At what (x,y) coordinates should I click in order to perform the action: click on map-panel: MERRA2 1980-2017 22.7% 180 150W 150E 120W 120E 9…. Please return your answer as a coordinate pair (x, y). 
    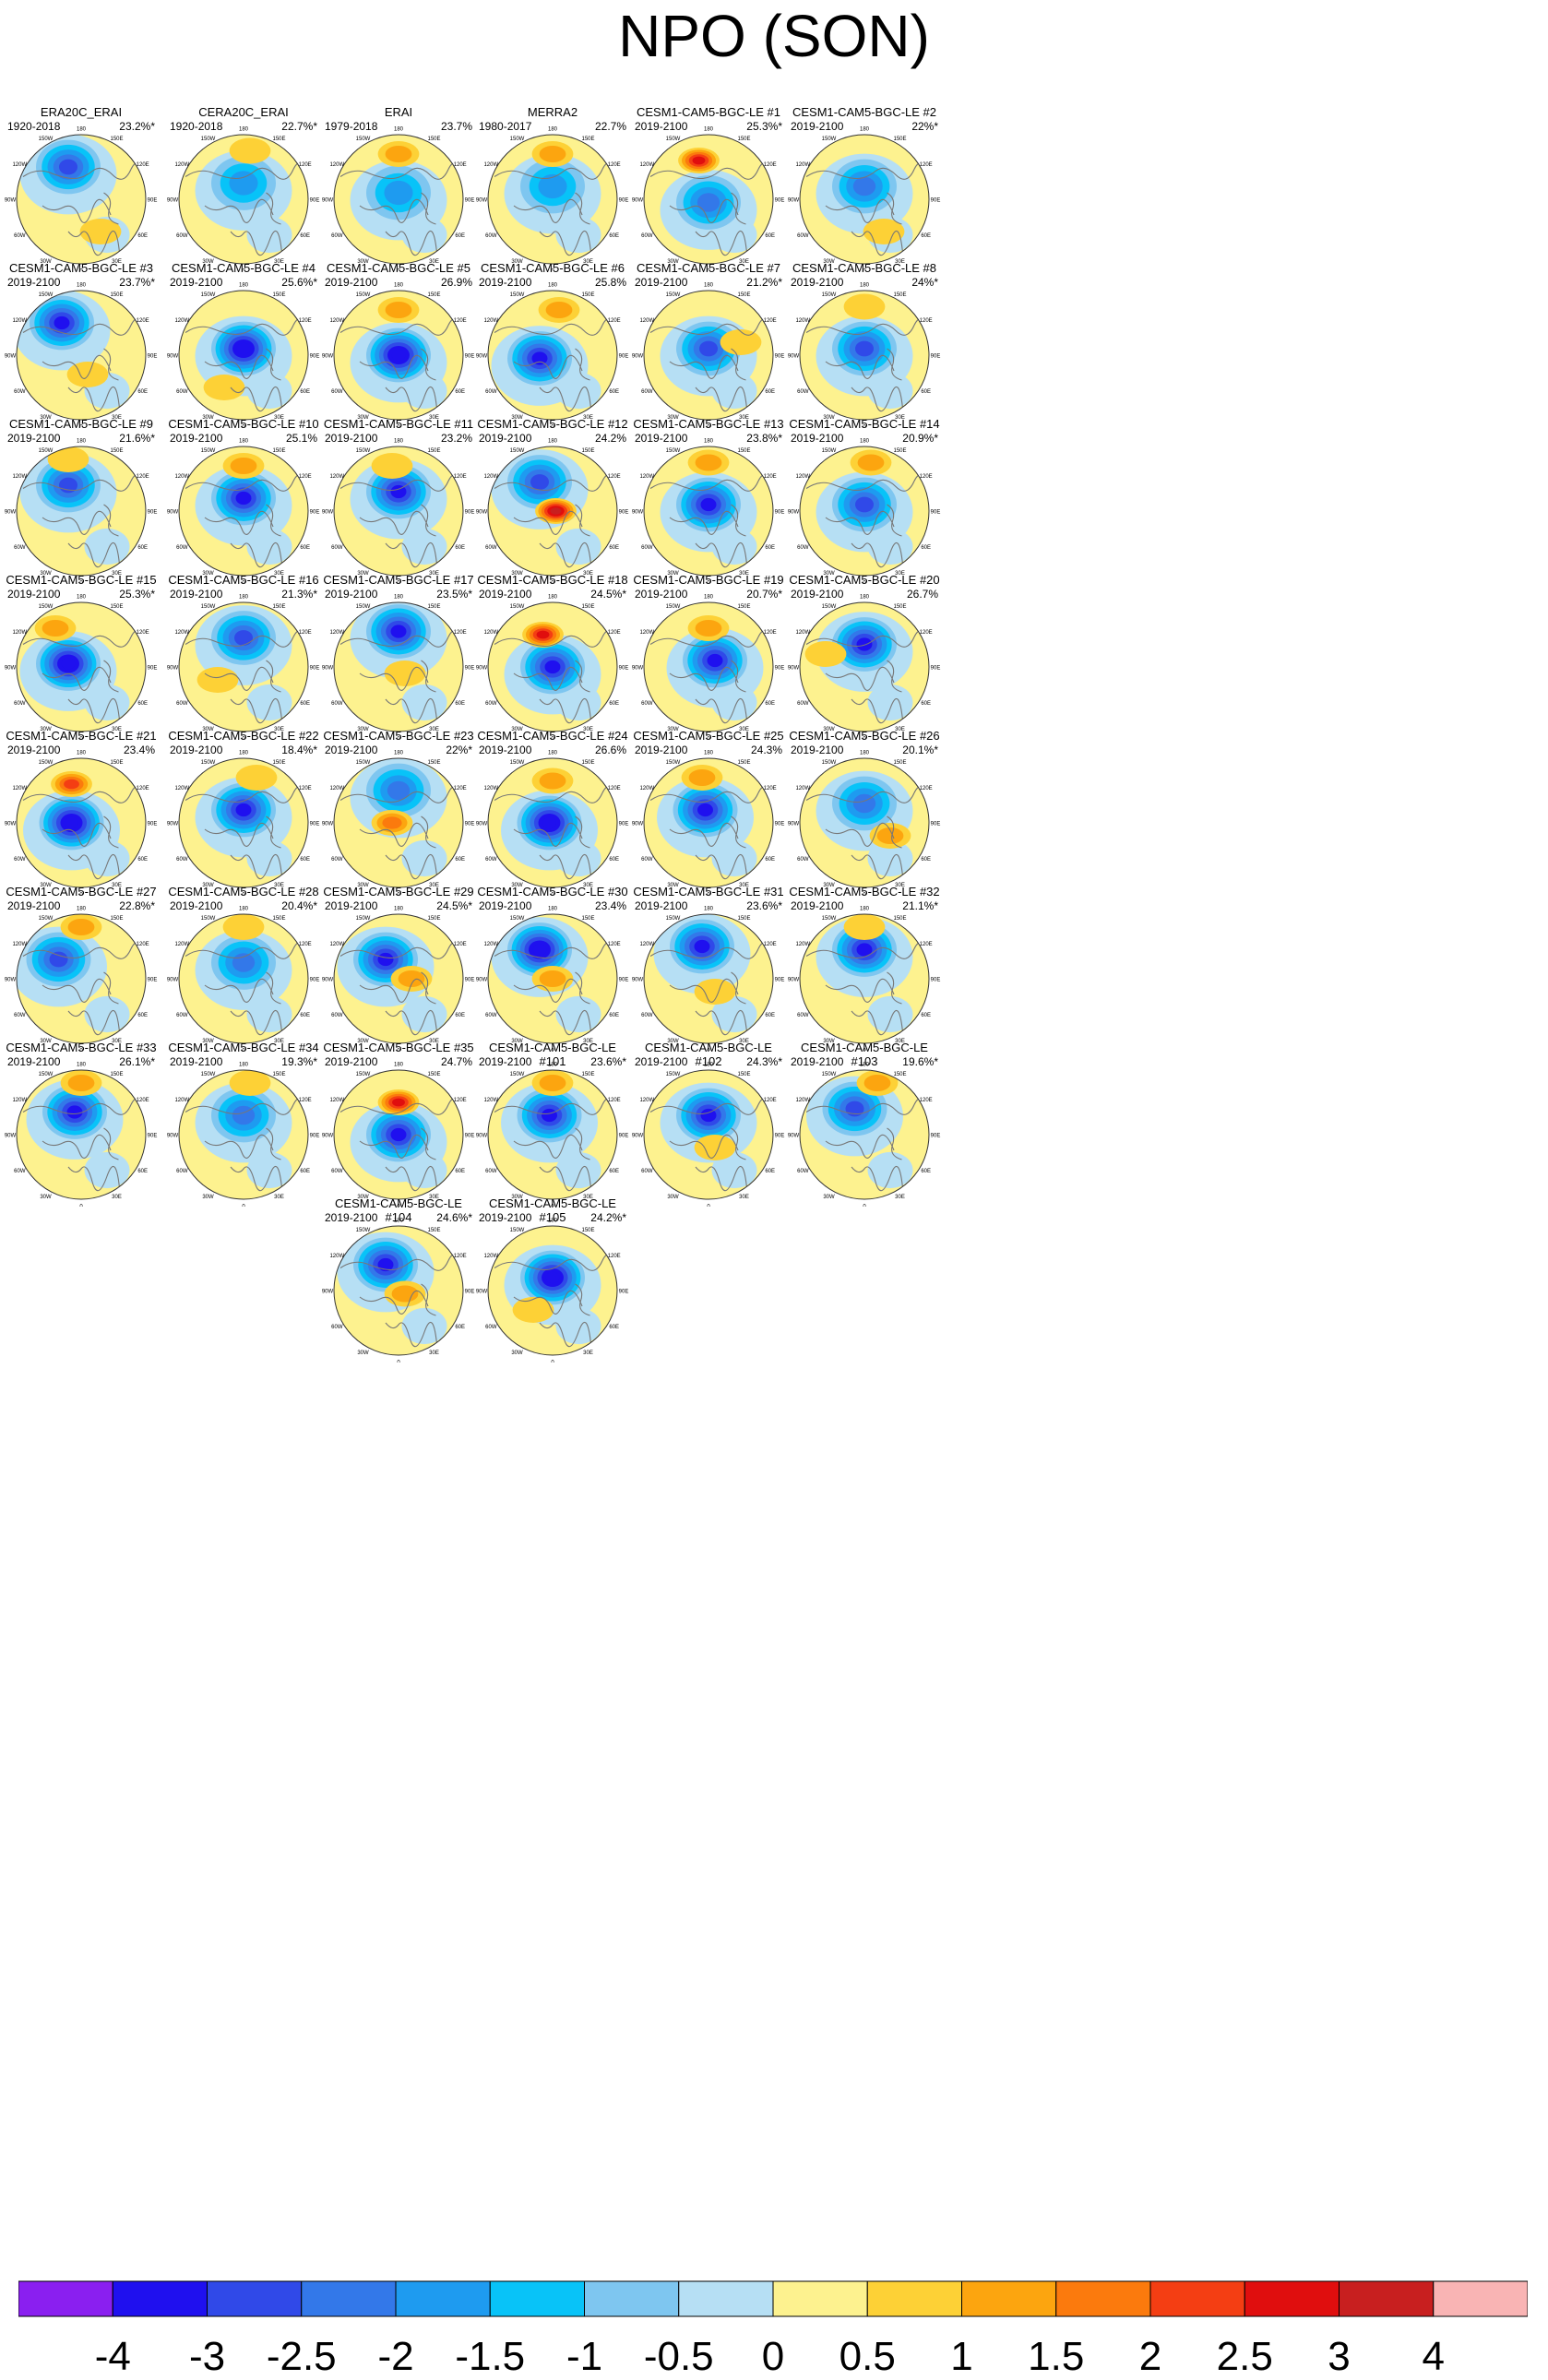
    Looking at the image, I should click on (552, 188).